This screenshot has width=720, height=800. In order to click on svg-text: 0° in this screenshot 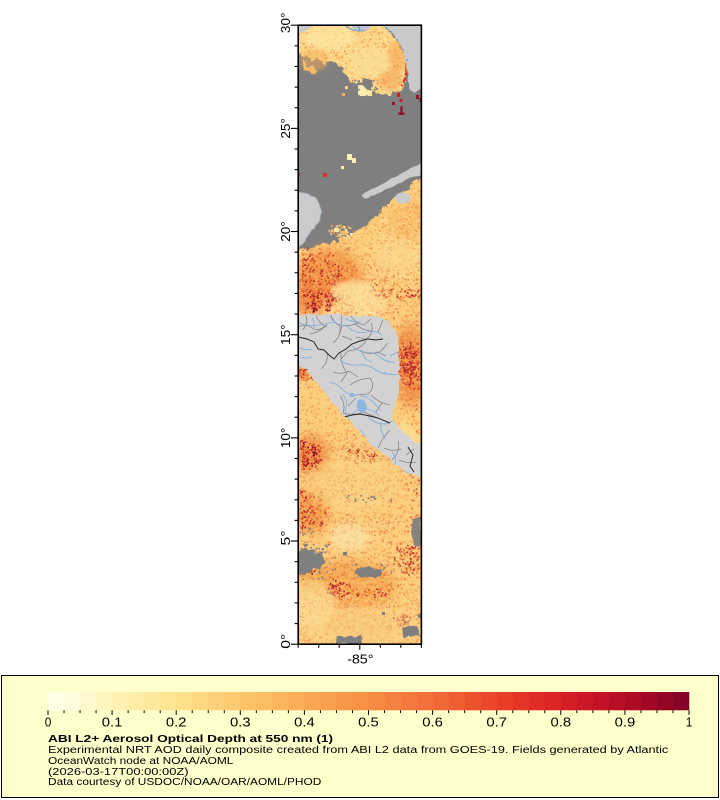, I will do `click(285, 641)`.